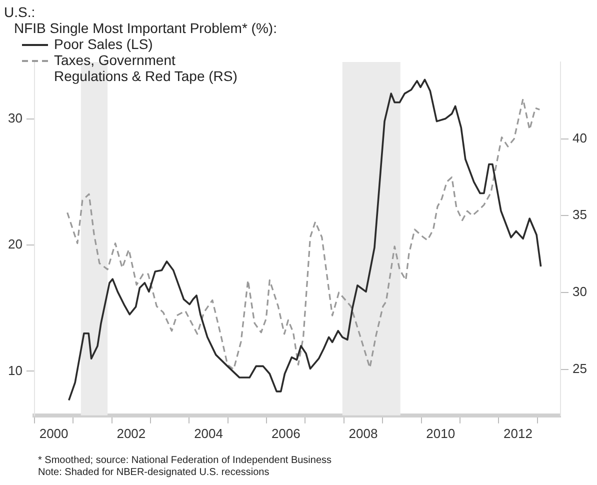 The width and height of the screenshot is (597, 485). Describe the element at coordinates (580, 138) in the screenshot. I see `y2-tick-label: 40` at that location.